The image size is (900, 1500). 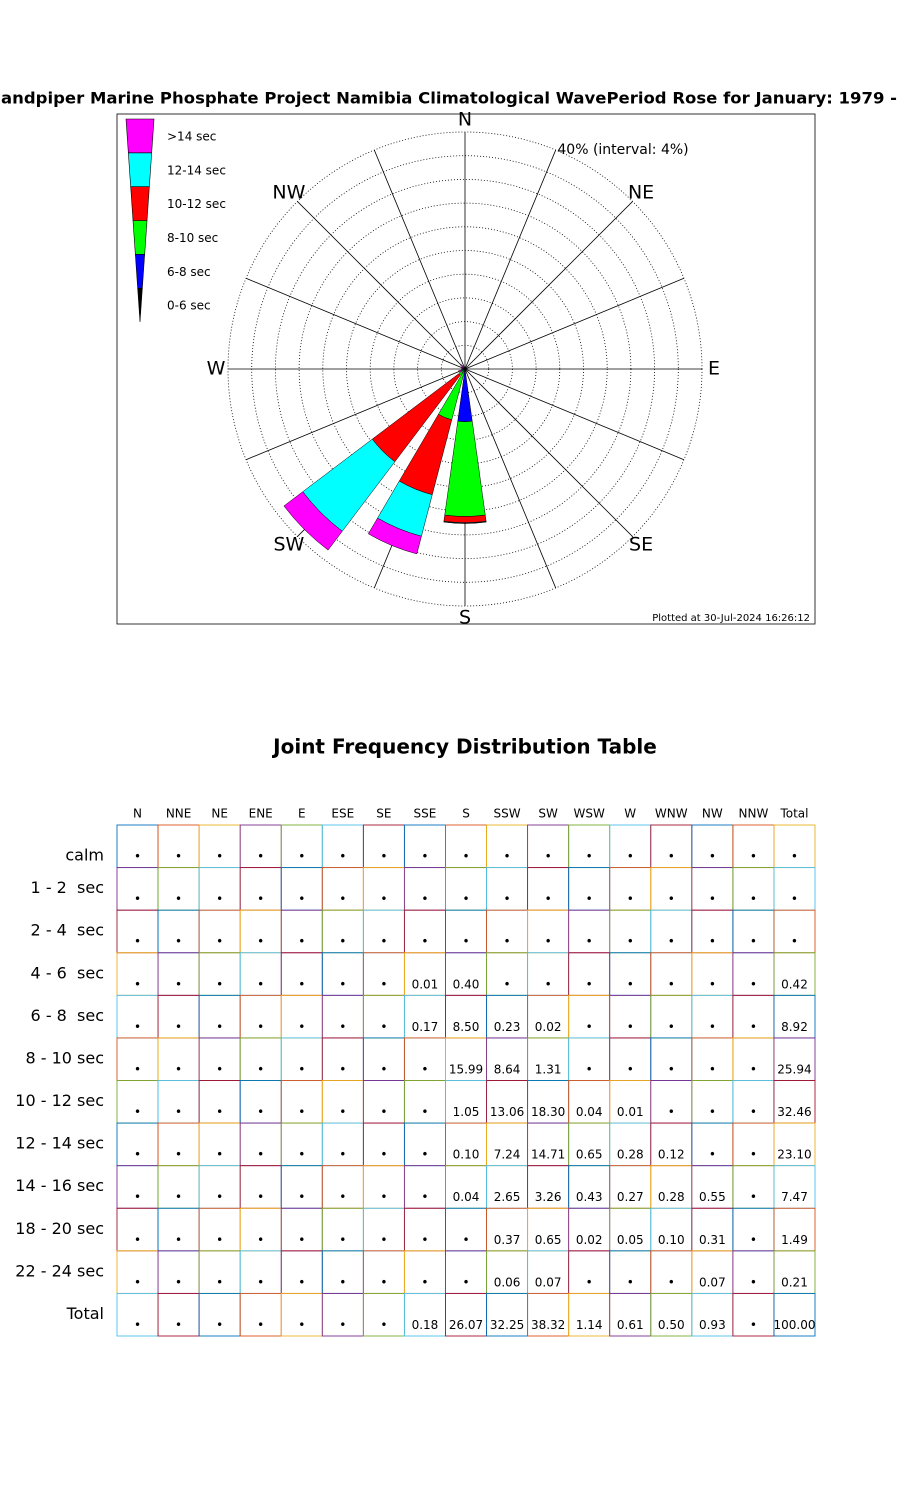 What do you see at coordinates (507, 1240) in the screenshot?
I see `cell-value: 0.37` at bounding box center [507, 1240].